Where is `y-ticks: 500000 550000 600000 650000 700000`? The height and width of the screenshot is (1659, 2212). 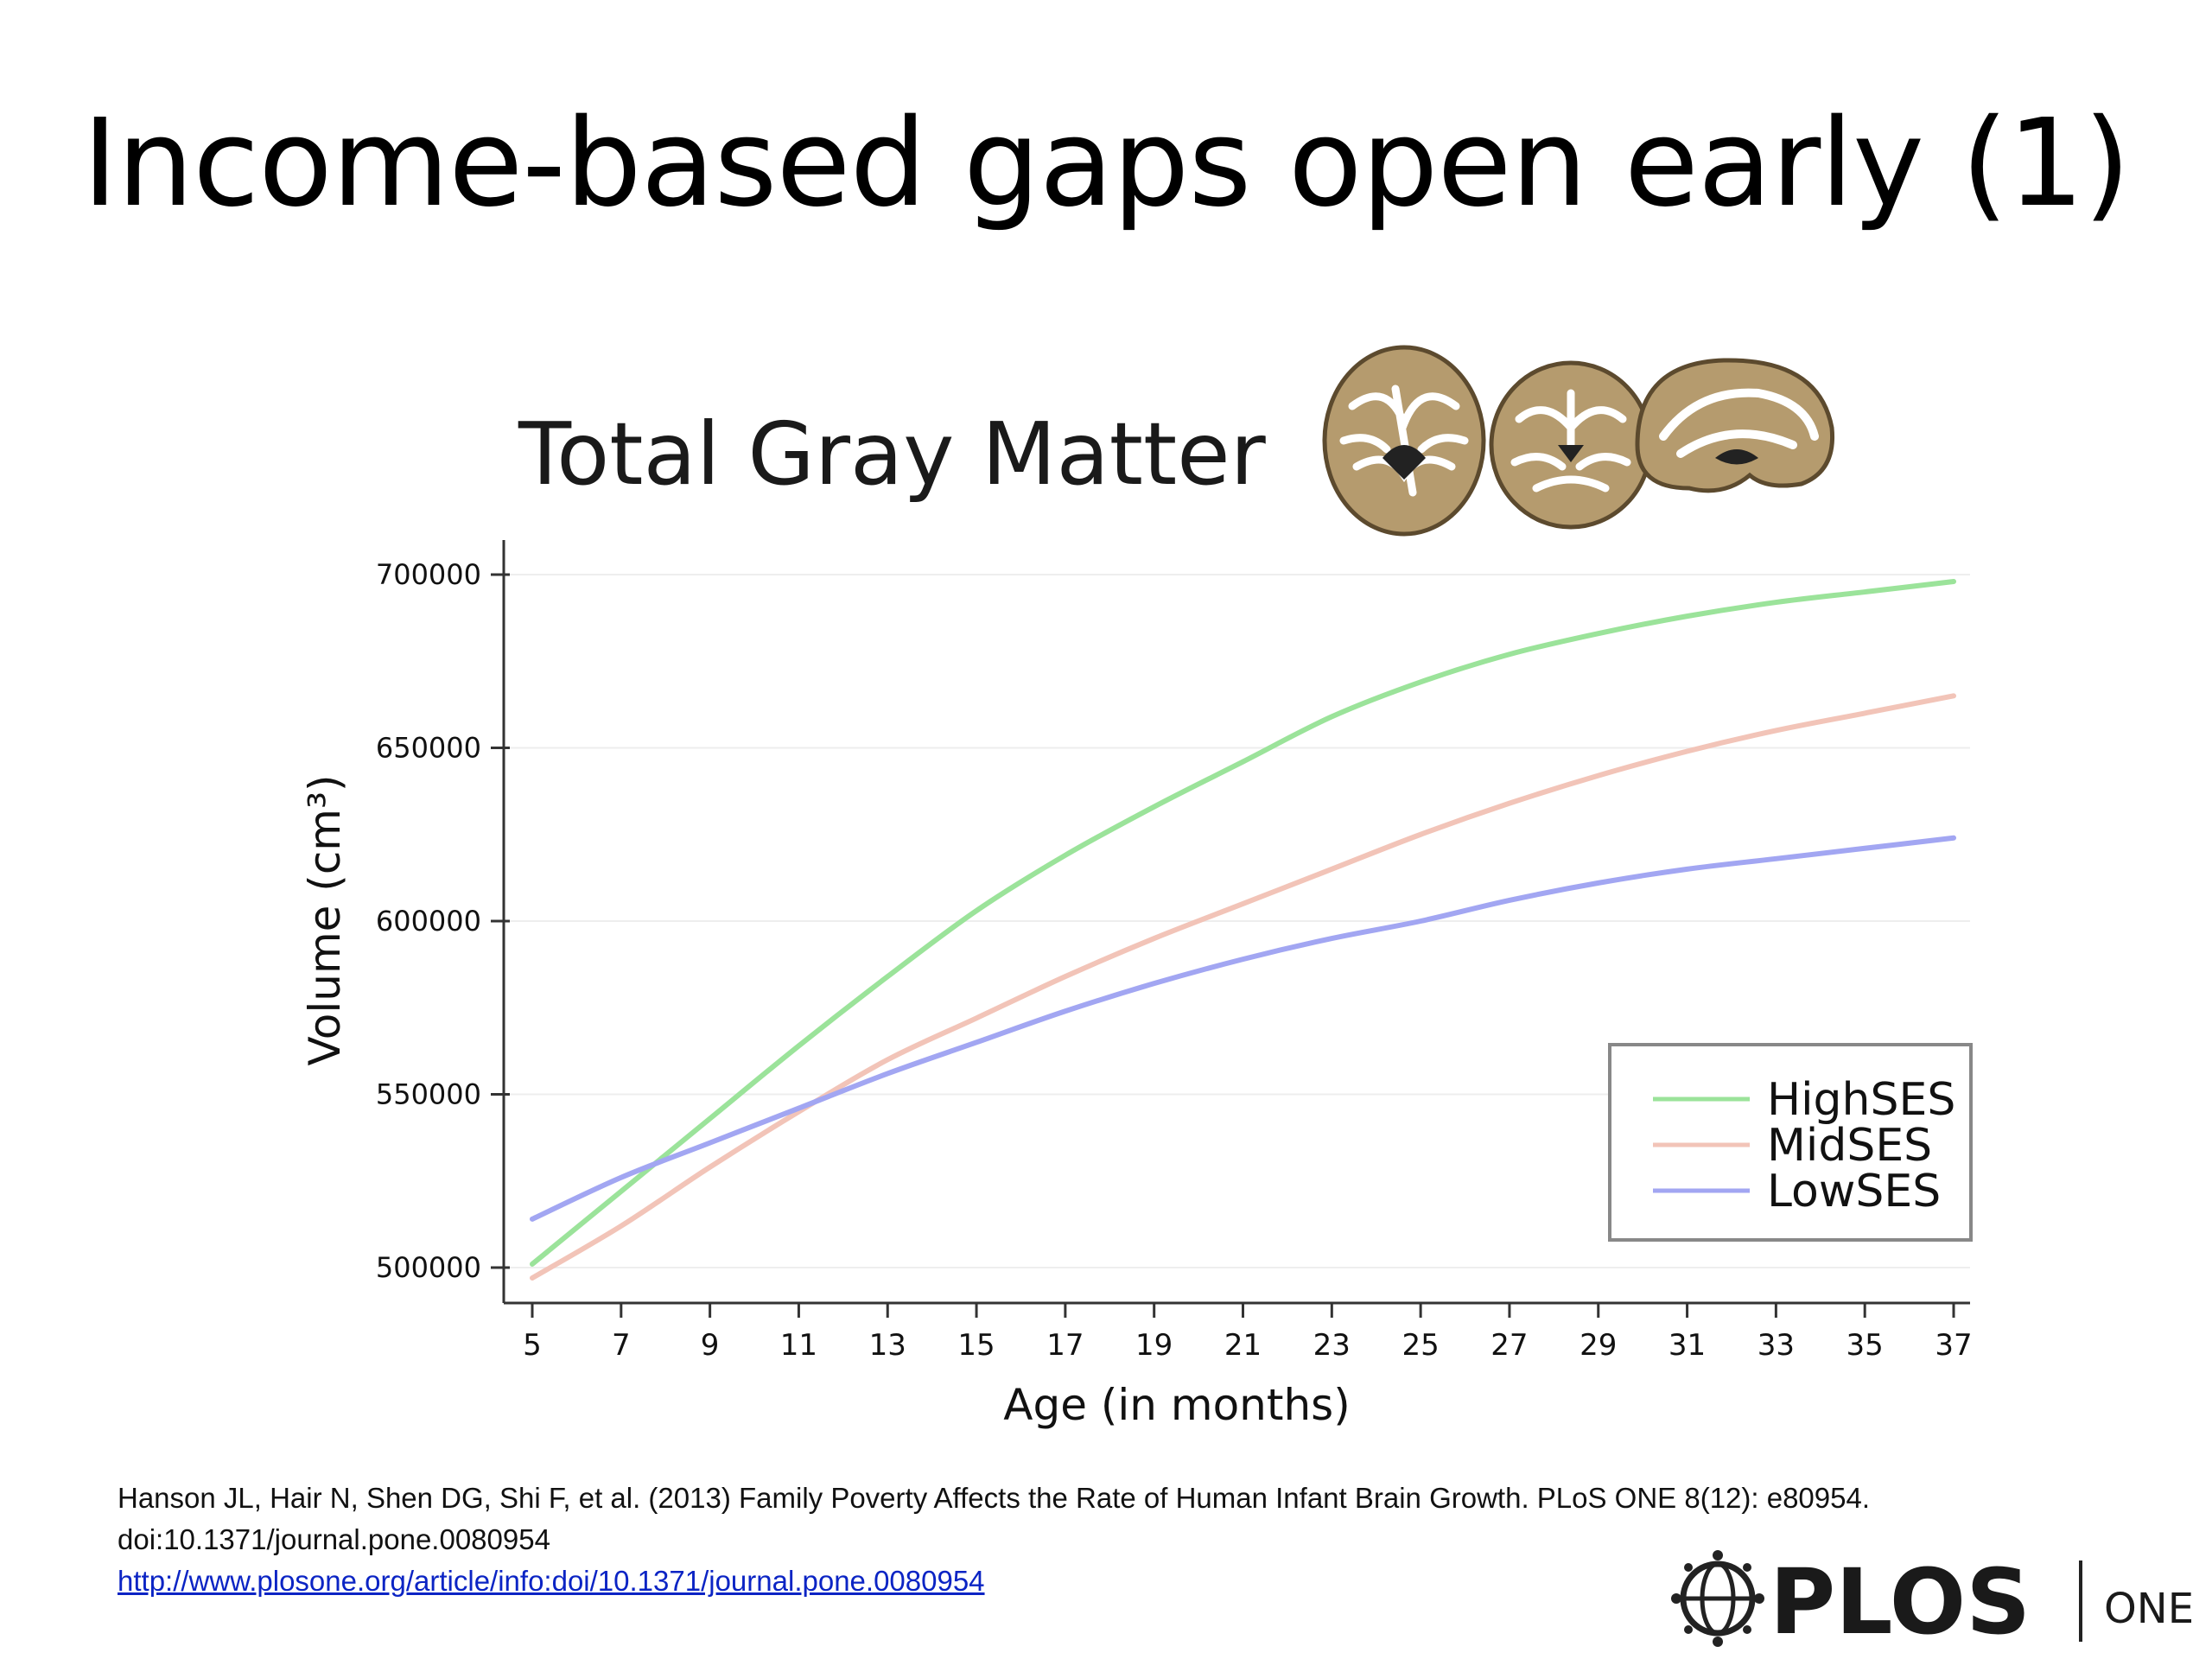
y-ticks: 500000 550000 600000 650000 700000 is located at coordinates (443, 921).